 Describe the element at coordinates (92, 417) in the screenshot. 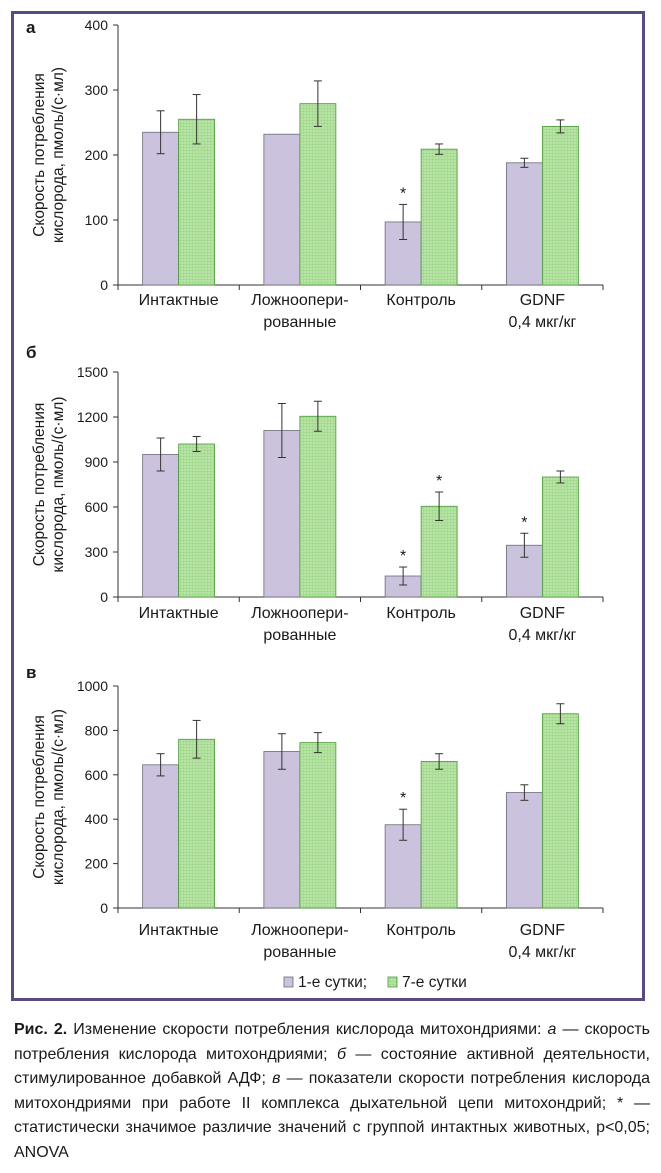

I see `y-tick-label: 1200` at that location.